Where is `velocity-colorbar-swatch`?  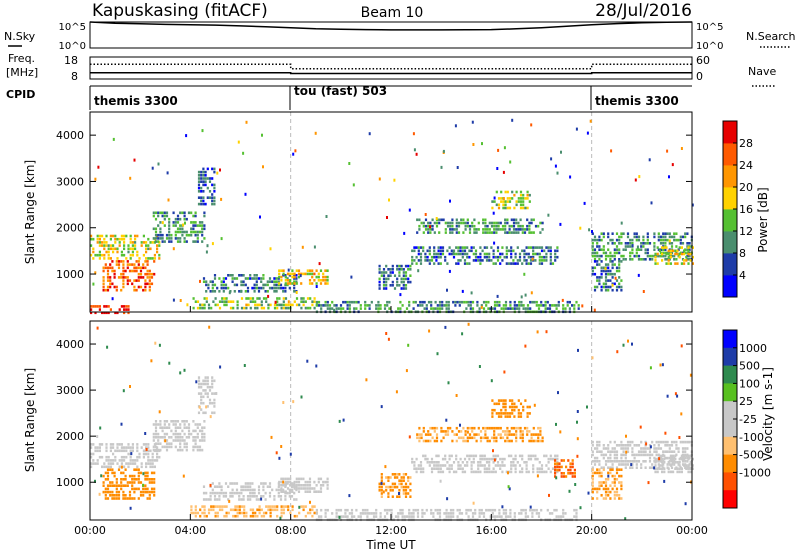
velocity-colorbar-swatch is located at coordinates (730, 499).